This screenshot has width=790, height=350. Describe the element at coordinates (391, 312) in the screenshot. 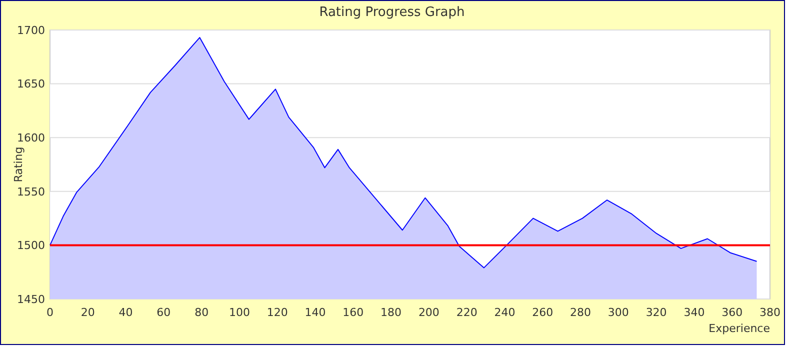

I see `x-tick-label: 180` at that location.